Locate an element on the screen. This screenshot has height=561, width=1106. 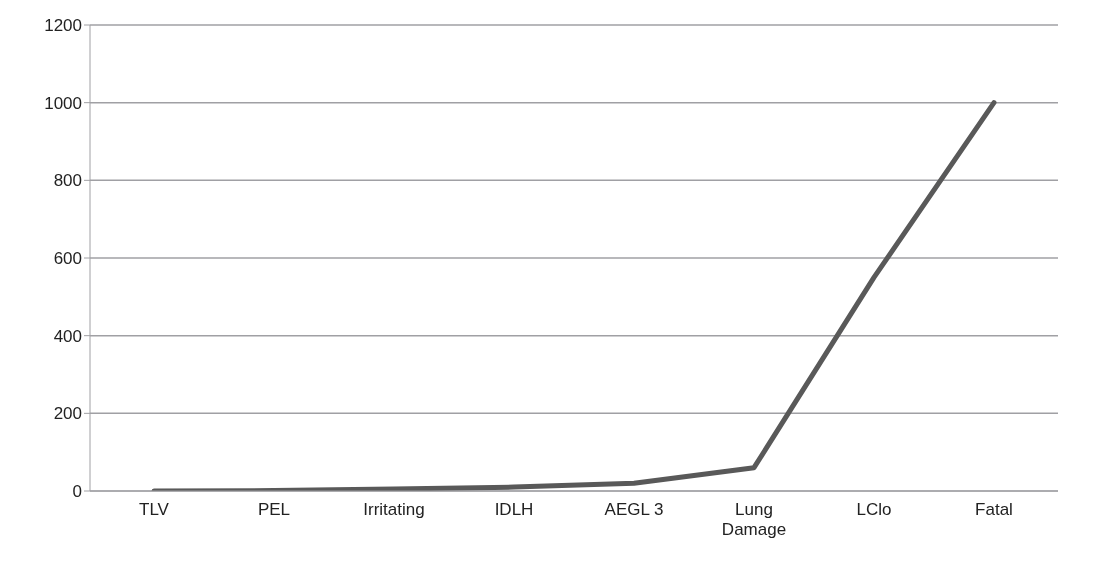
y-tick-label: 200 is located at coordinates (67, 414).